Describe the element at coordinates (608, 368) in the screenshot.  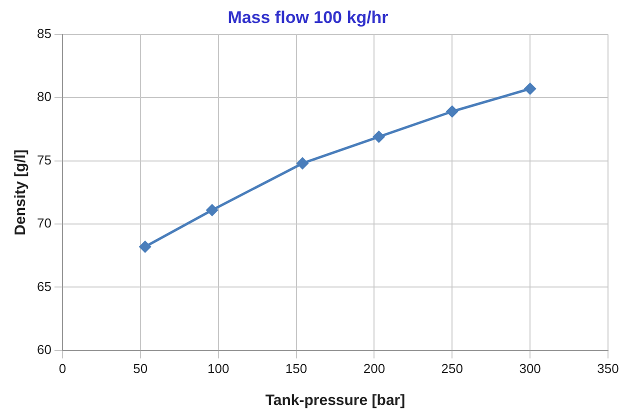
I see `x-tick-label: 350` at that location.